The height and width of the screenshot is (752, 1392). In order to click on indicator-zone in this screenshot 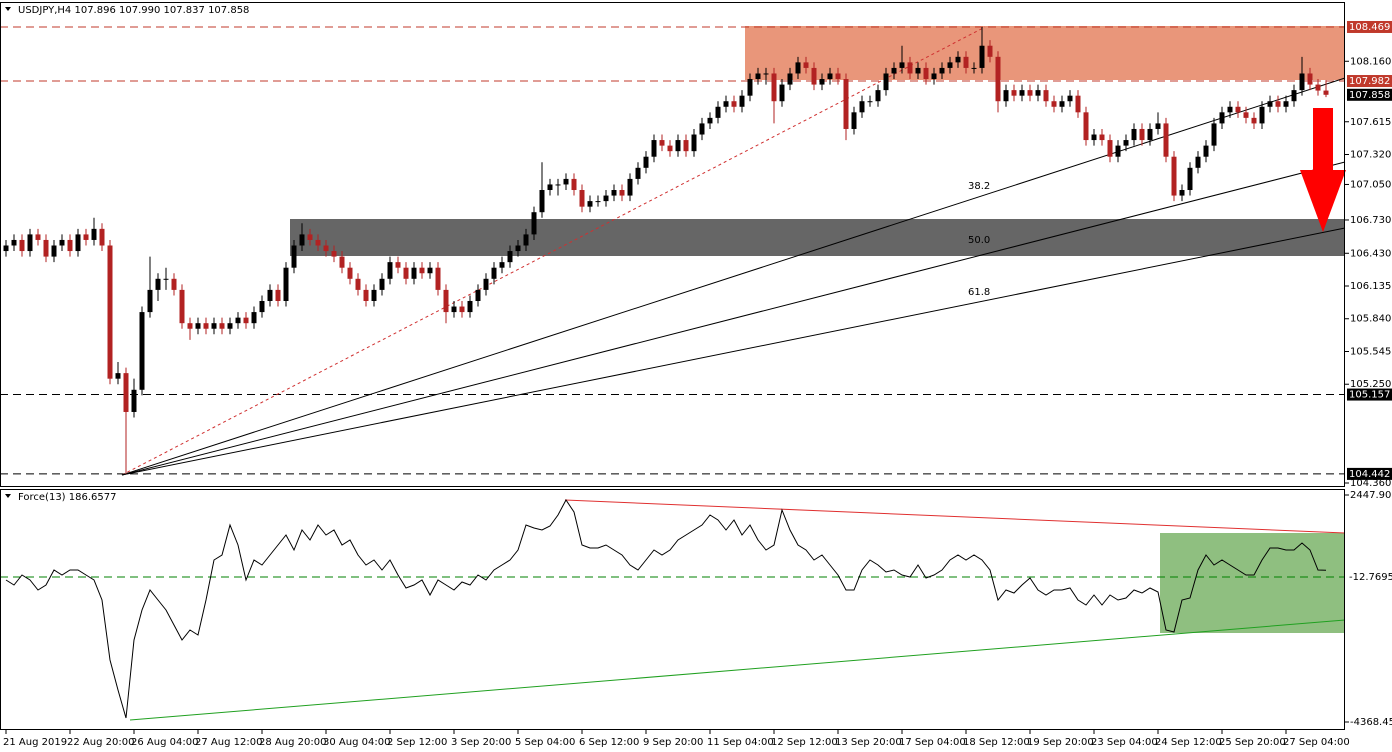, I will do `click(1252, 583)`.